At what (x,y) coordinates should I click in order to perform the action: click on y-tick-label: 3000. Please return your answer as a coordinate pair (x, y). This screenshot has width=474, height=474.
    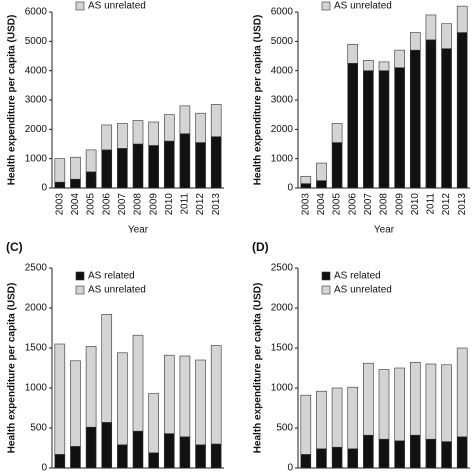
    Looking at the image, I should click on (282, 100).